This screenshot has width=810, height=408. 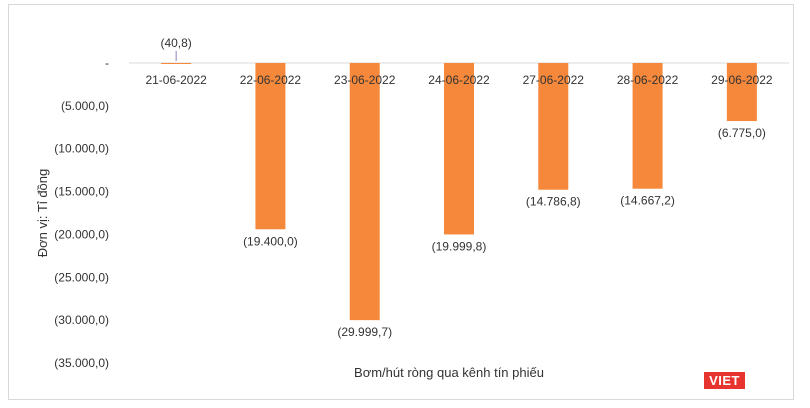 I want to click on y-tick-label: (10.000,0), so click(x=81, y=149).